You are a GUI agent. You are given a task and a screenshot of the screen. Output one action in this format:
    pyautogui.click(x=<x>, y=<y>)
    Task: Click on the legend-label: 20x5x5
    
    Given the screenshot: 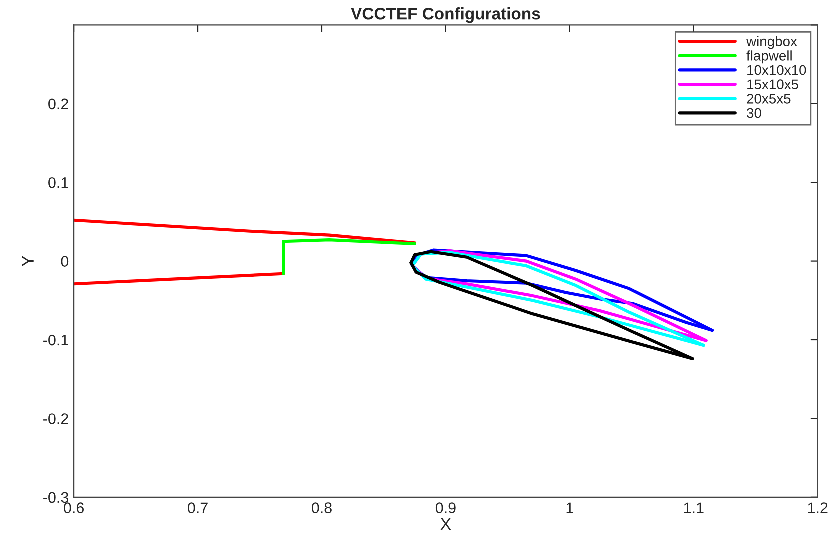 What is the action you would take?
    pyautogui.click(x=769, y=99)
    